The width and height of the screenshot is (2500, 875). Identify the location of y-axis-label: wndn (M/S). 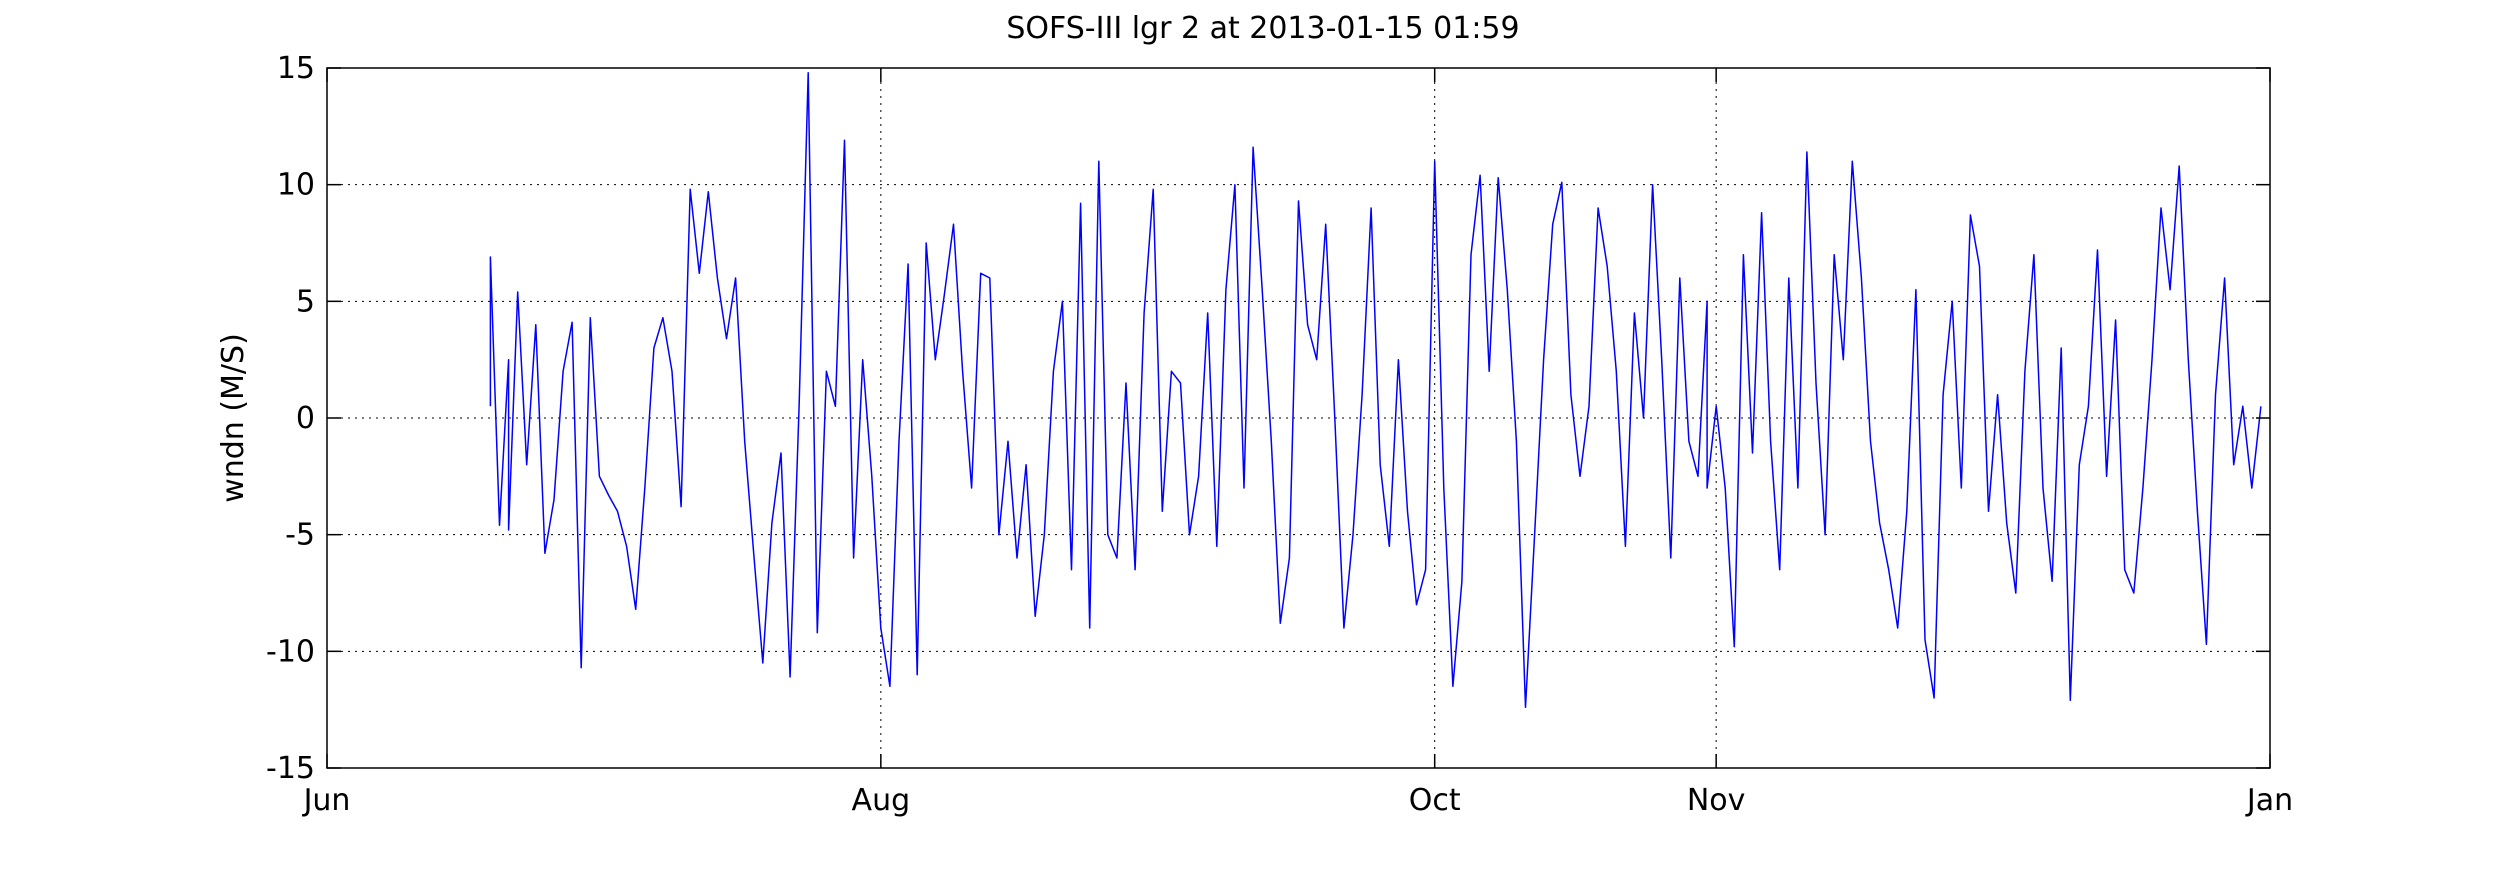
(233, 418).